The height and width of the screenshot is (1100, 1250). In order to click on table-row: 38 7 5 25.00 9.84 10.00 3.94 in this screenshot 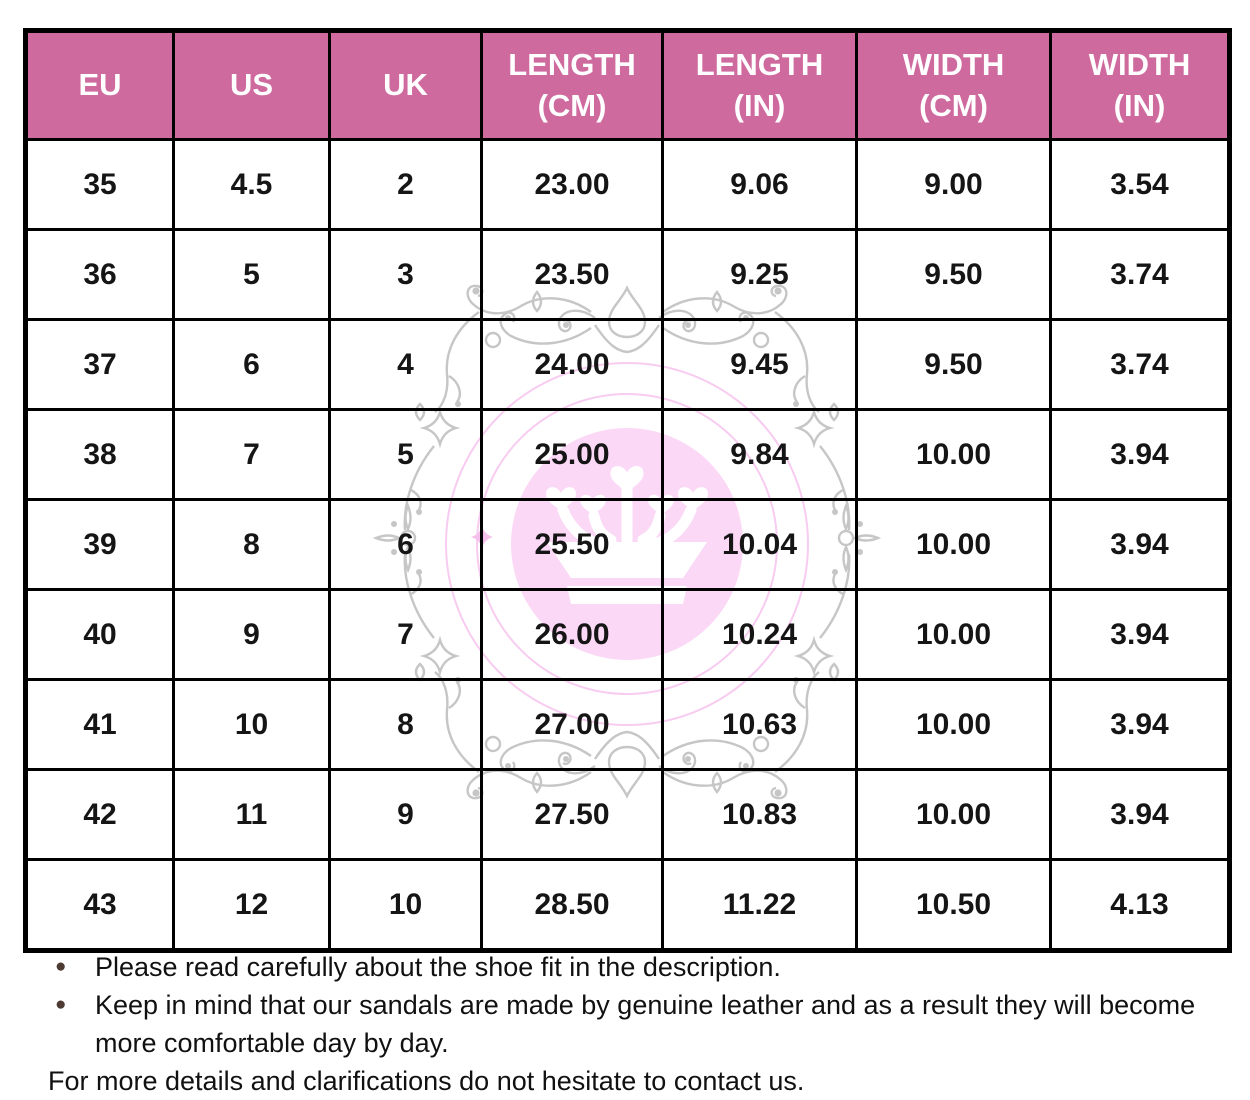, I will do `click(627, 454)`.